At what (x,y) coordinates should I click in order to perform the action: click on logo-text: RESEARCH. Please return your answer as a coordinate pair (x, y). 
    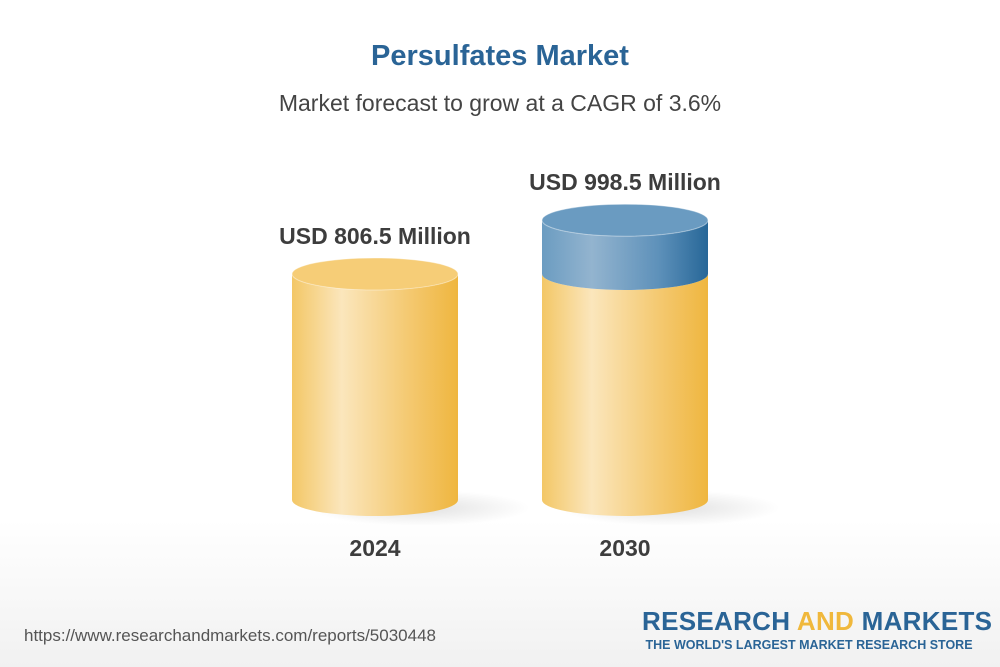
    Looking at the image, I should click on (719, 621).